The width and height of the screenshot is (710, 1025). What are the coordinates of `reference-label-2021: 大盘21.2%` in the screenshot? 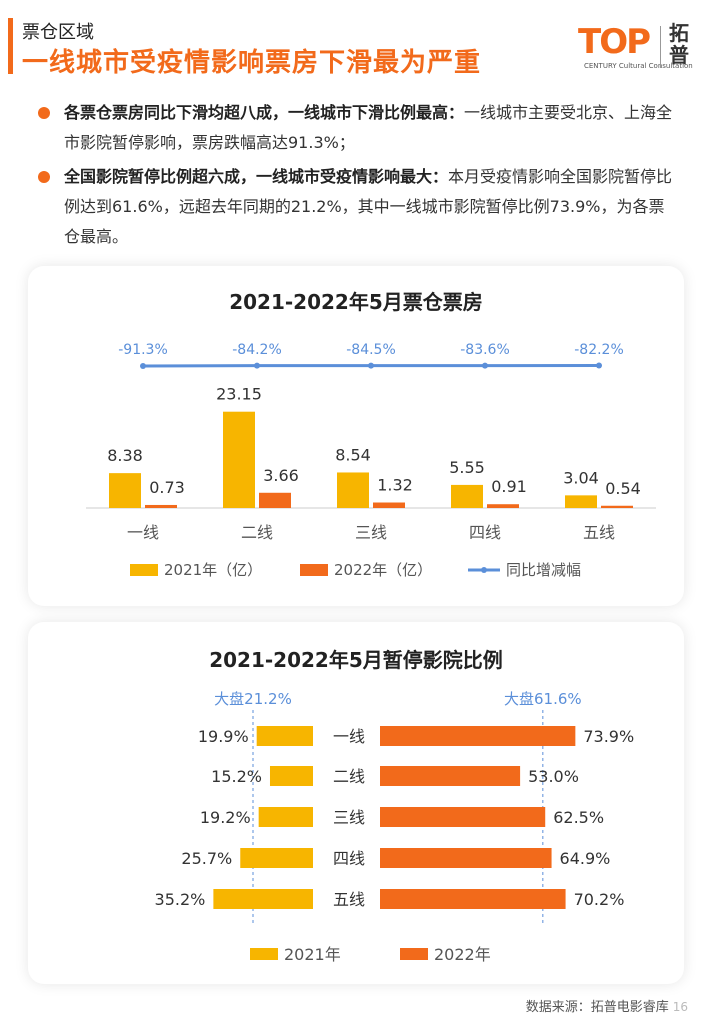 It's located at (253, 699).